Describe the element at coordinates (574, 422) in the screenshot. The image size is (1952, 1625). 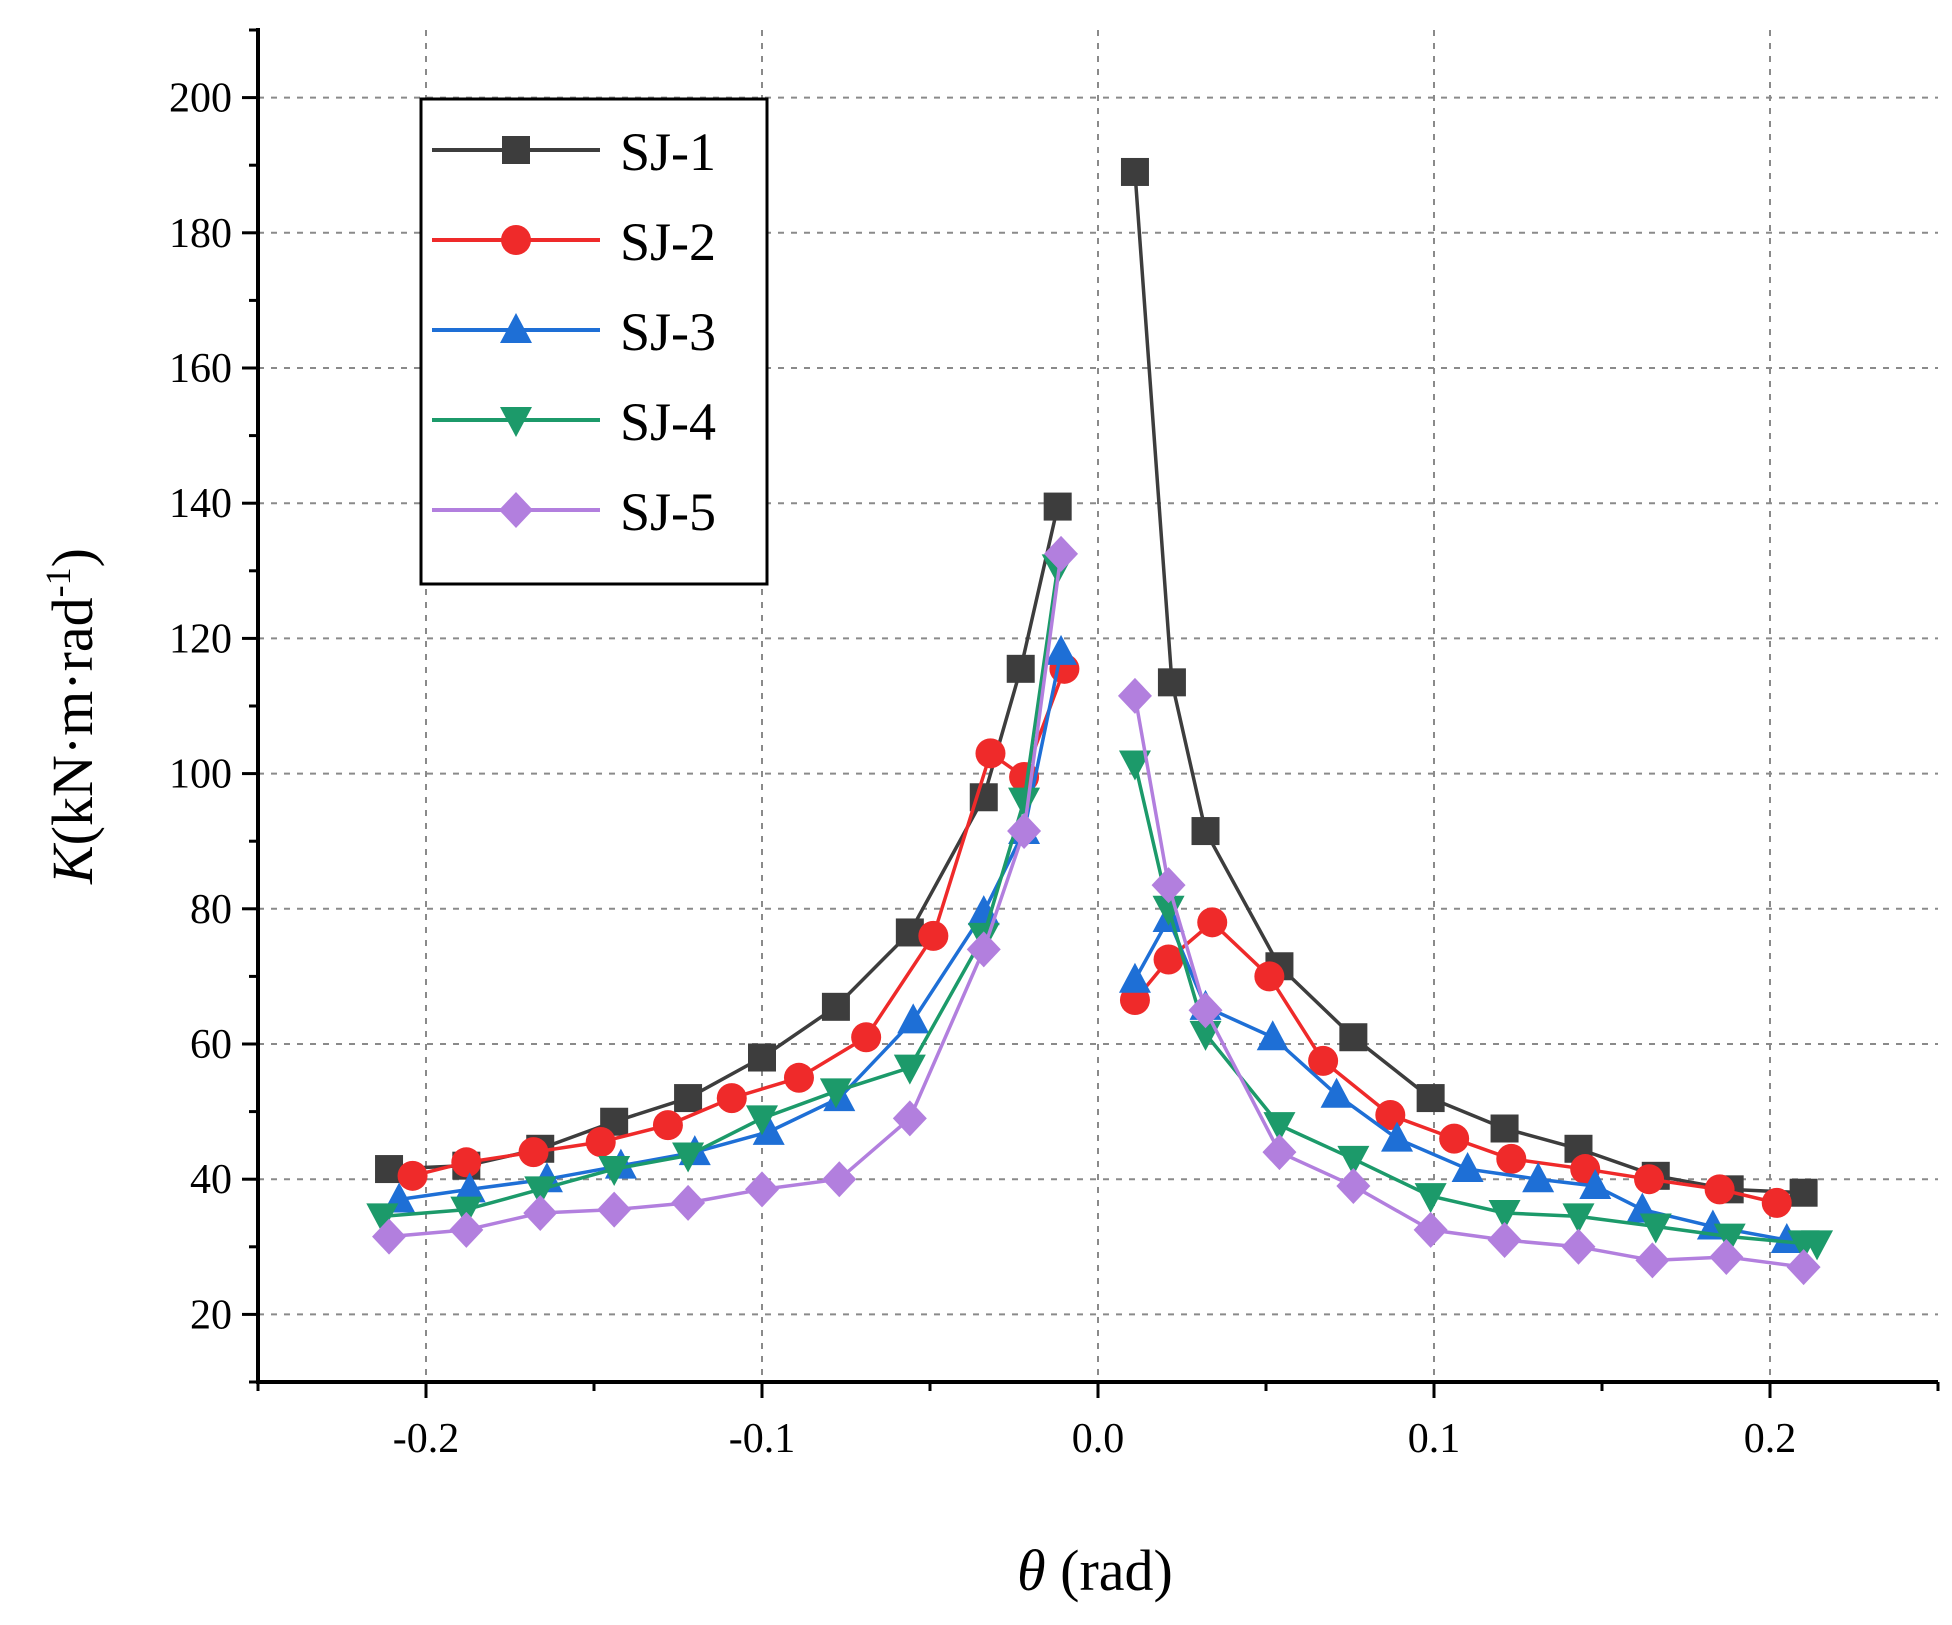
I see `legend-item: SJ-4` at that location.